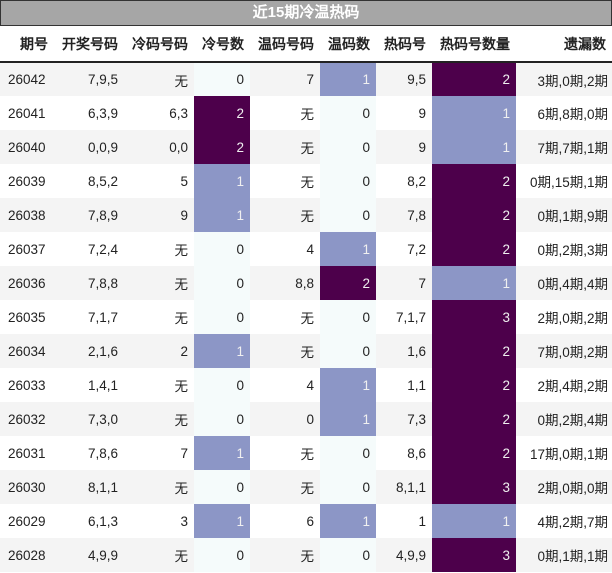  I want to click on table-row: 26038 7,8,9 9 1 无 0 7,8 2 0期,1期,9期, so click(306, 215).